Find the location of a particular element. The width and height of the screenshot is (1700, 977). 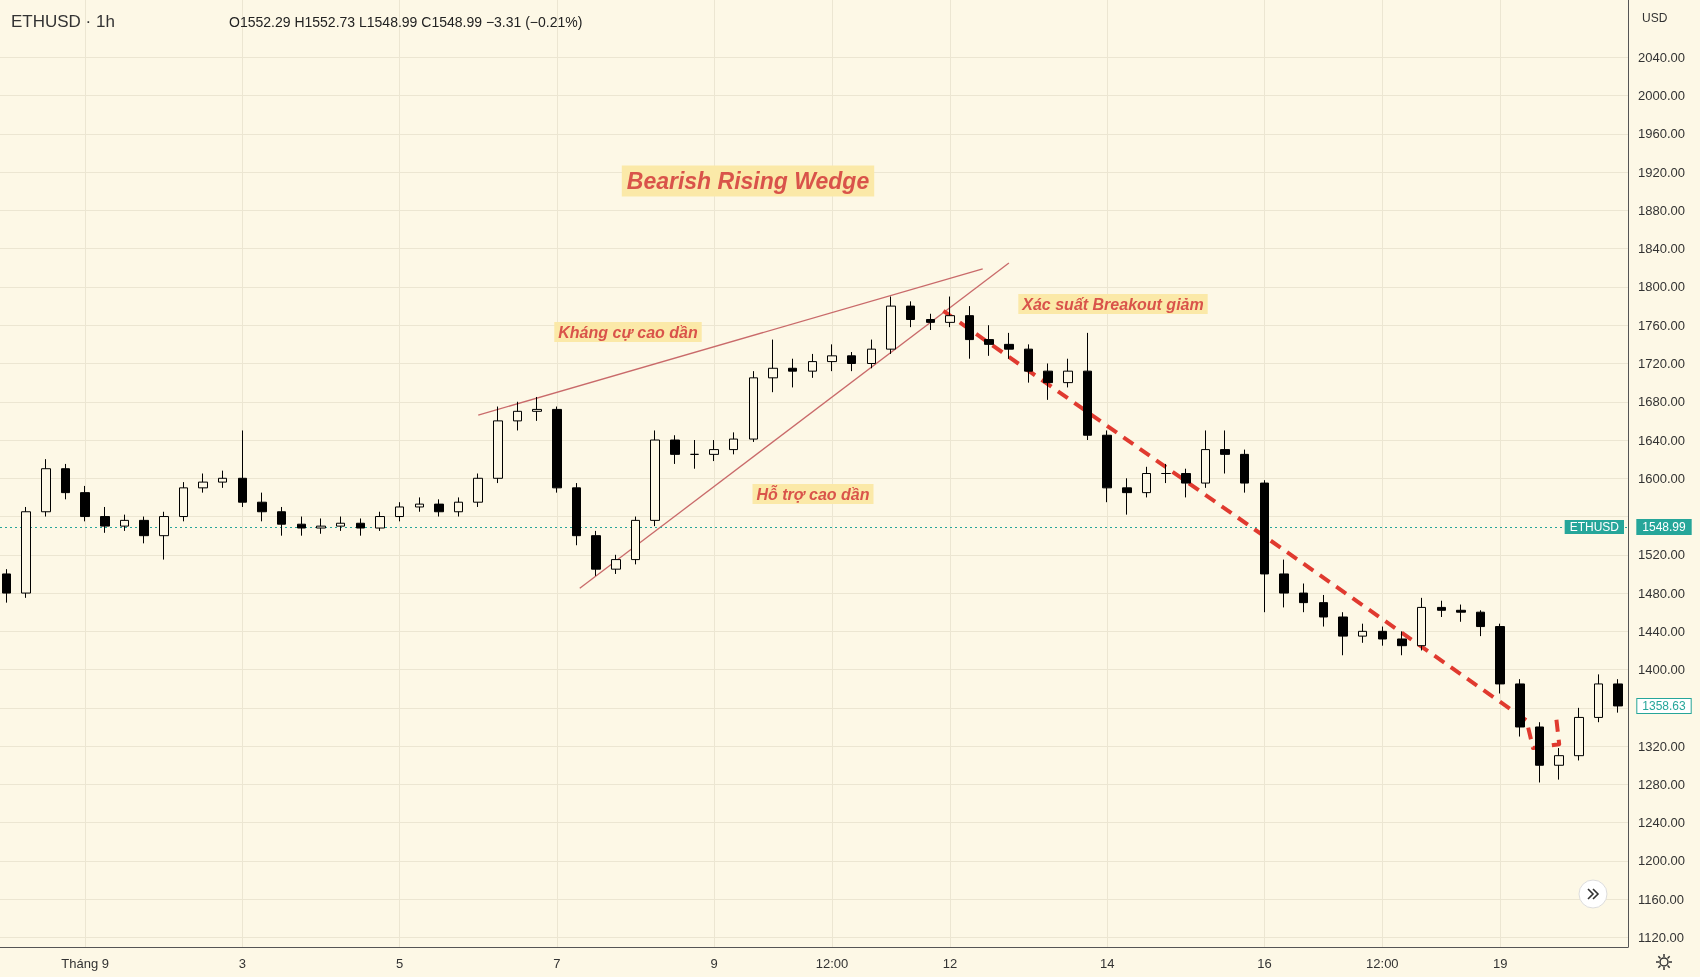

y-tick-label: 1320.00 is located at coordinates (1661, 746).